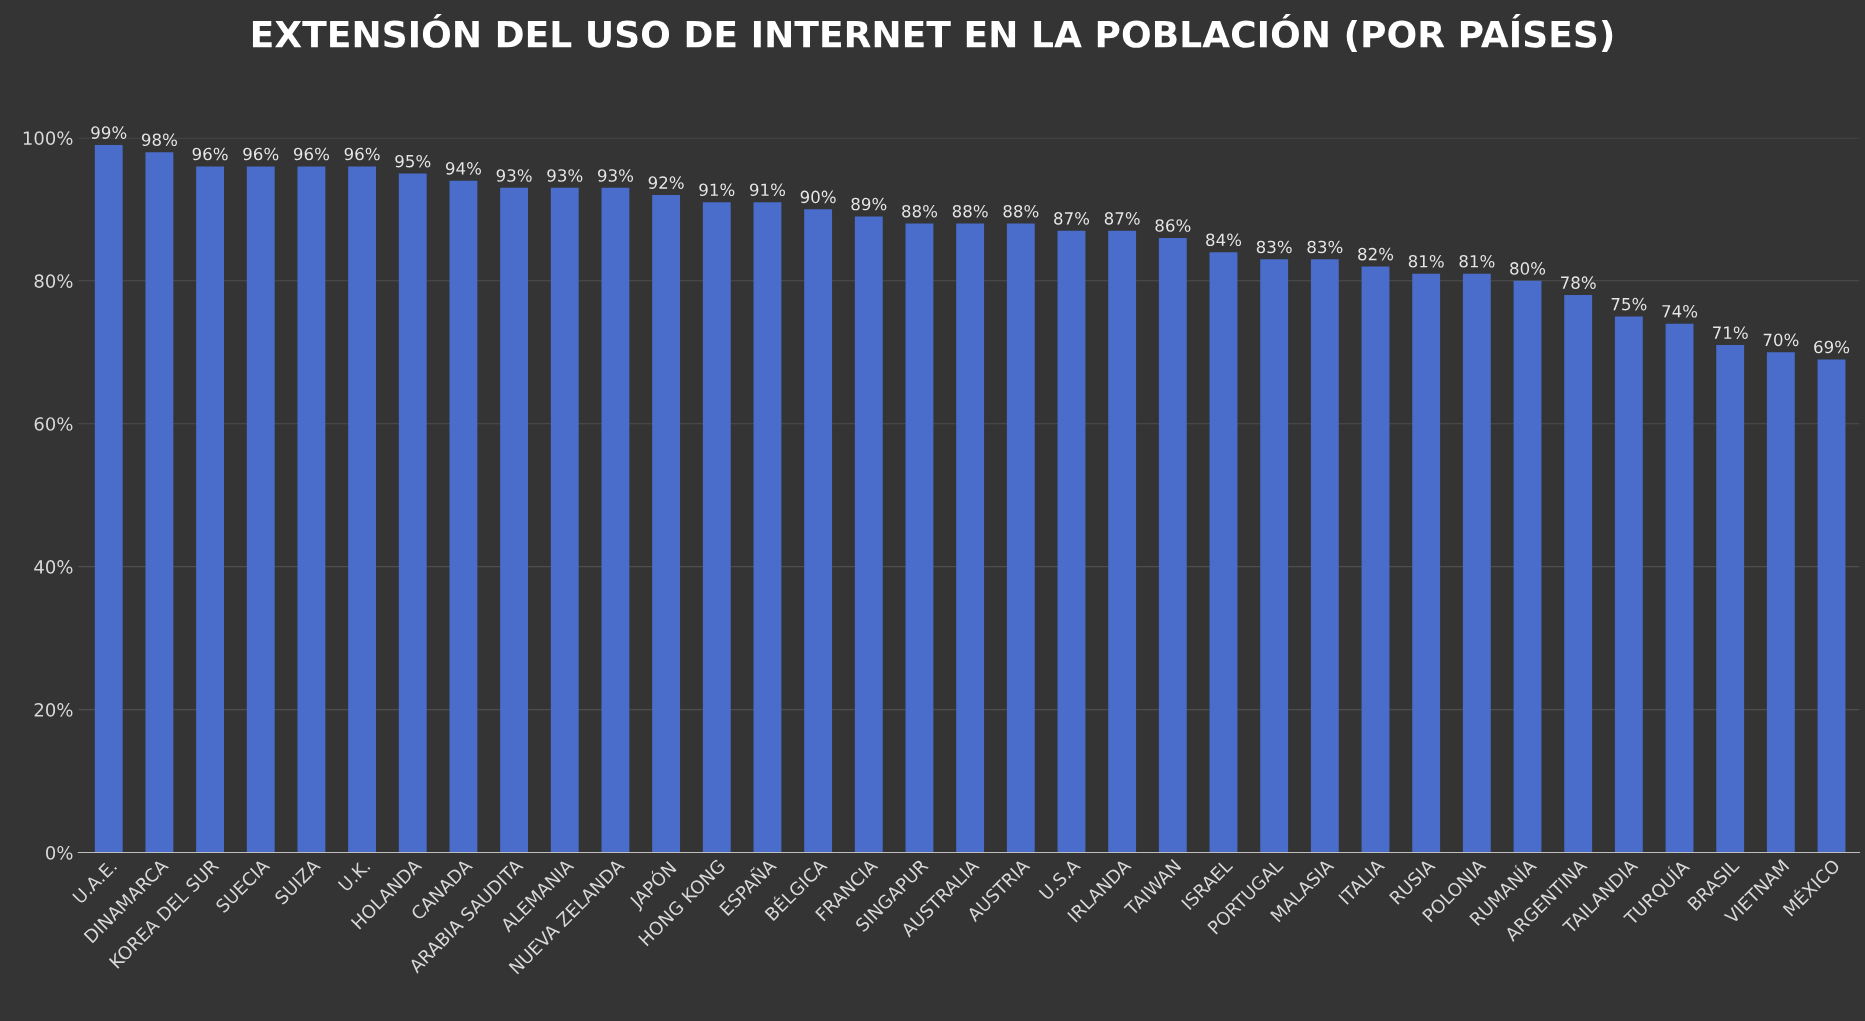 The height and width of the screenshot is (1021, 1865). I want to click on data-label: 90%, so click(818, 197).